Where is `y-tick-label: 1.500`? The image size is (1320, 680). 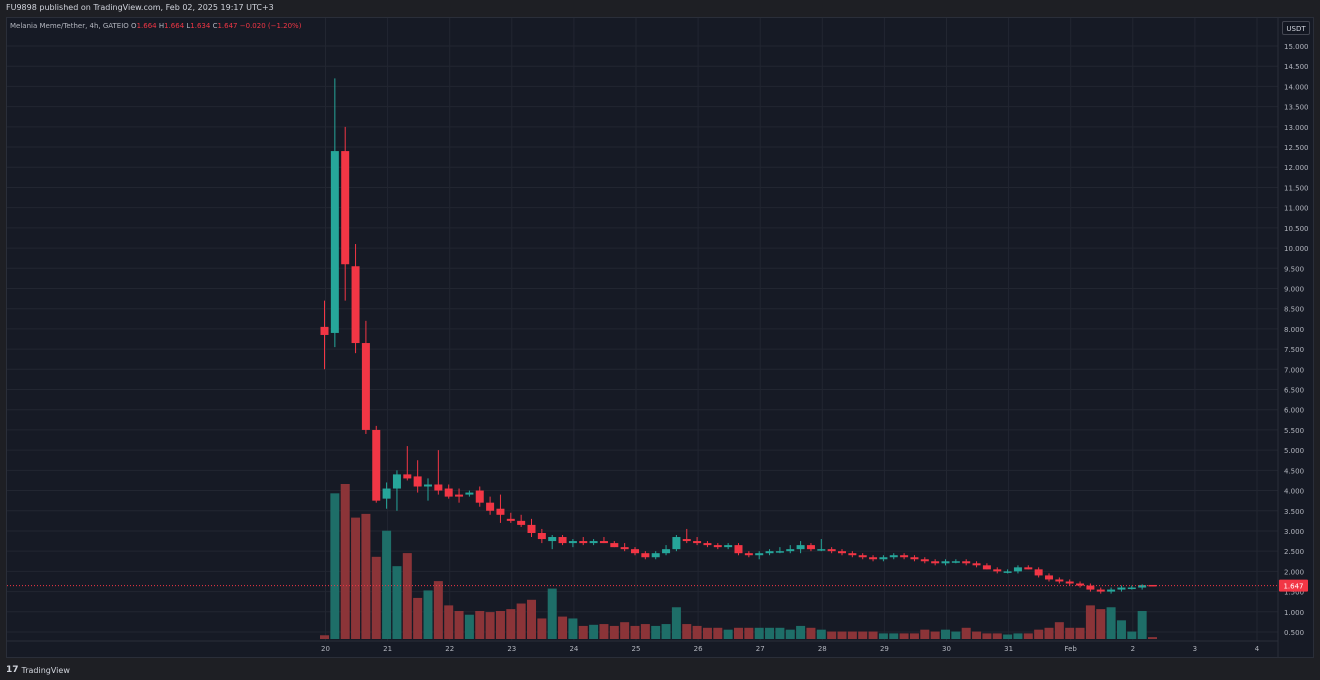 y-tick-label: 1.500 is located at coordinates (1294, 593).